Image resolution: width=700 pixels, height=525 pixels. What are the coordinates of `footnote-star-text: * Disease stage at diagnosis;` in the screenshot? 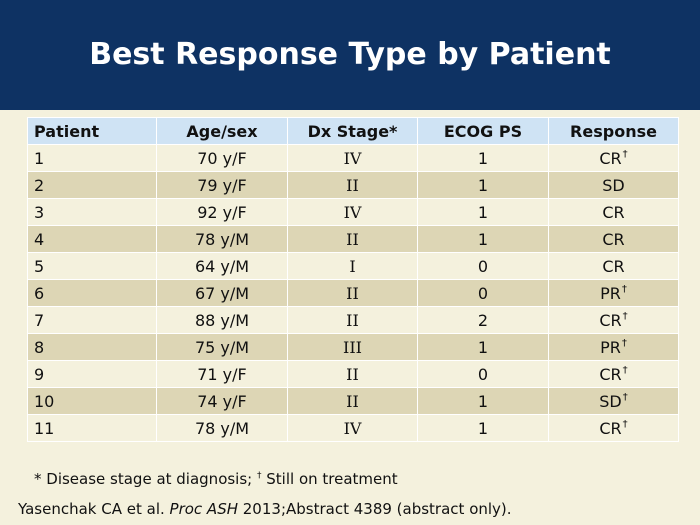 It's located at (145, 479).